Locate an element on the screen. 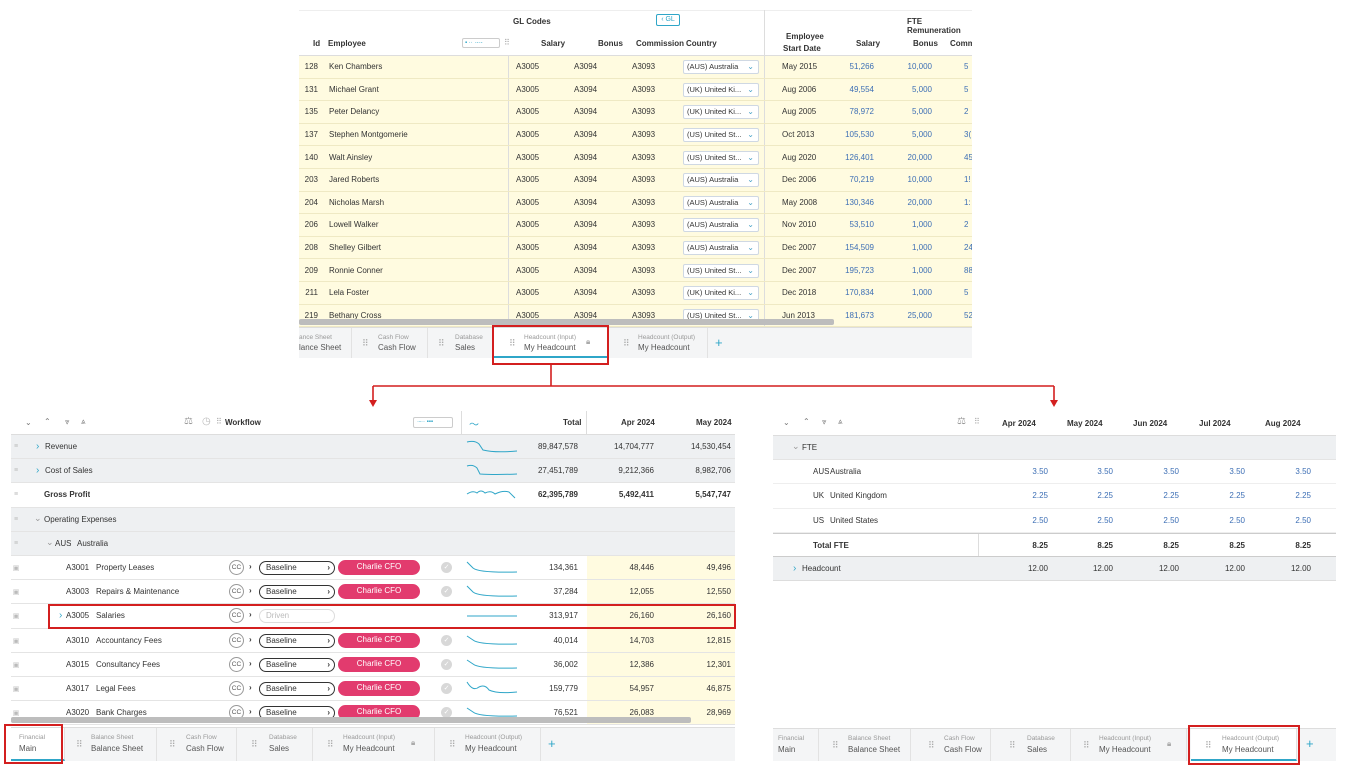  cell-fte-salary: 78,972 is located at coordinates (861, 112).